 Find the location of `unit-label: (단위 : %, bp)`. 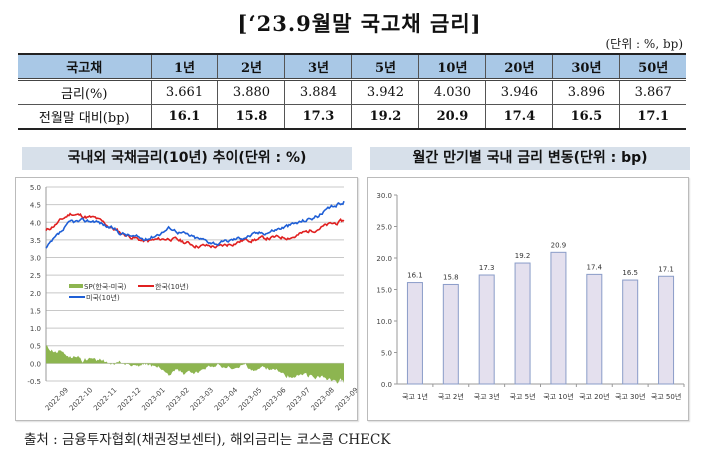

unit-label: (단위 : %, bp) is located at coordinates (644, 44).